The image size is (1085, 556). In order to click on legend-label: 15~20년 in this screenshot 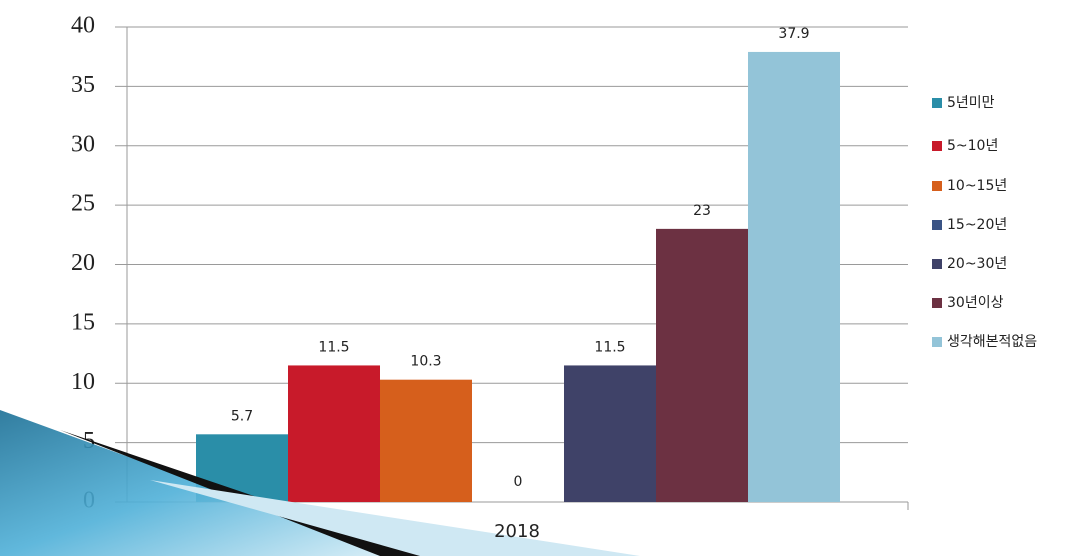, I will do `click(977, 225)`.